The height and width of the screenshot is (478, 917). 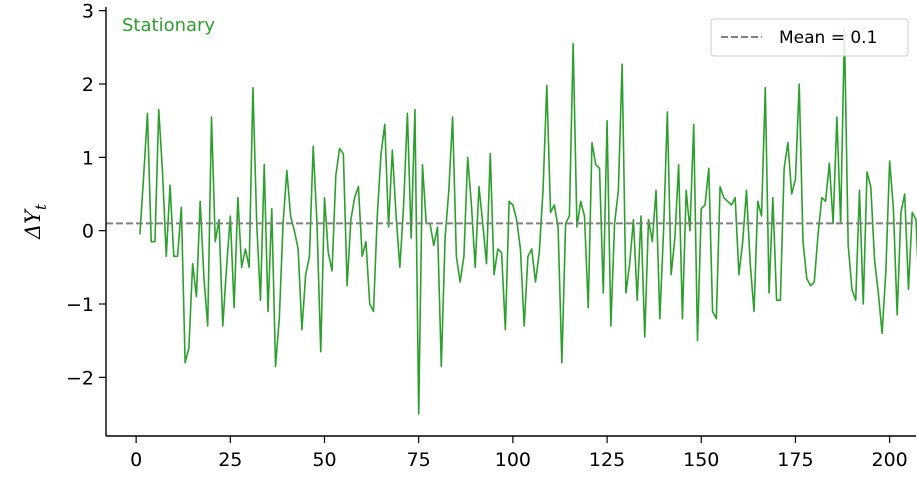 What do you see at coordinates (88, 12) in the screenshot?
I see `y-tick-label: 3` at bounding box center [88, 12].